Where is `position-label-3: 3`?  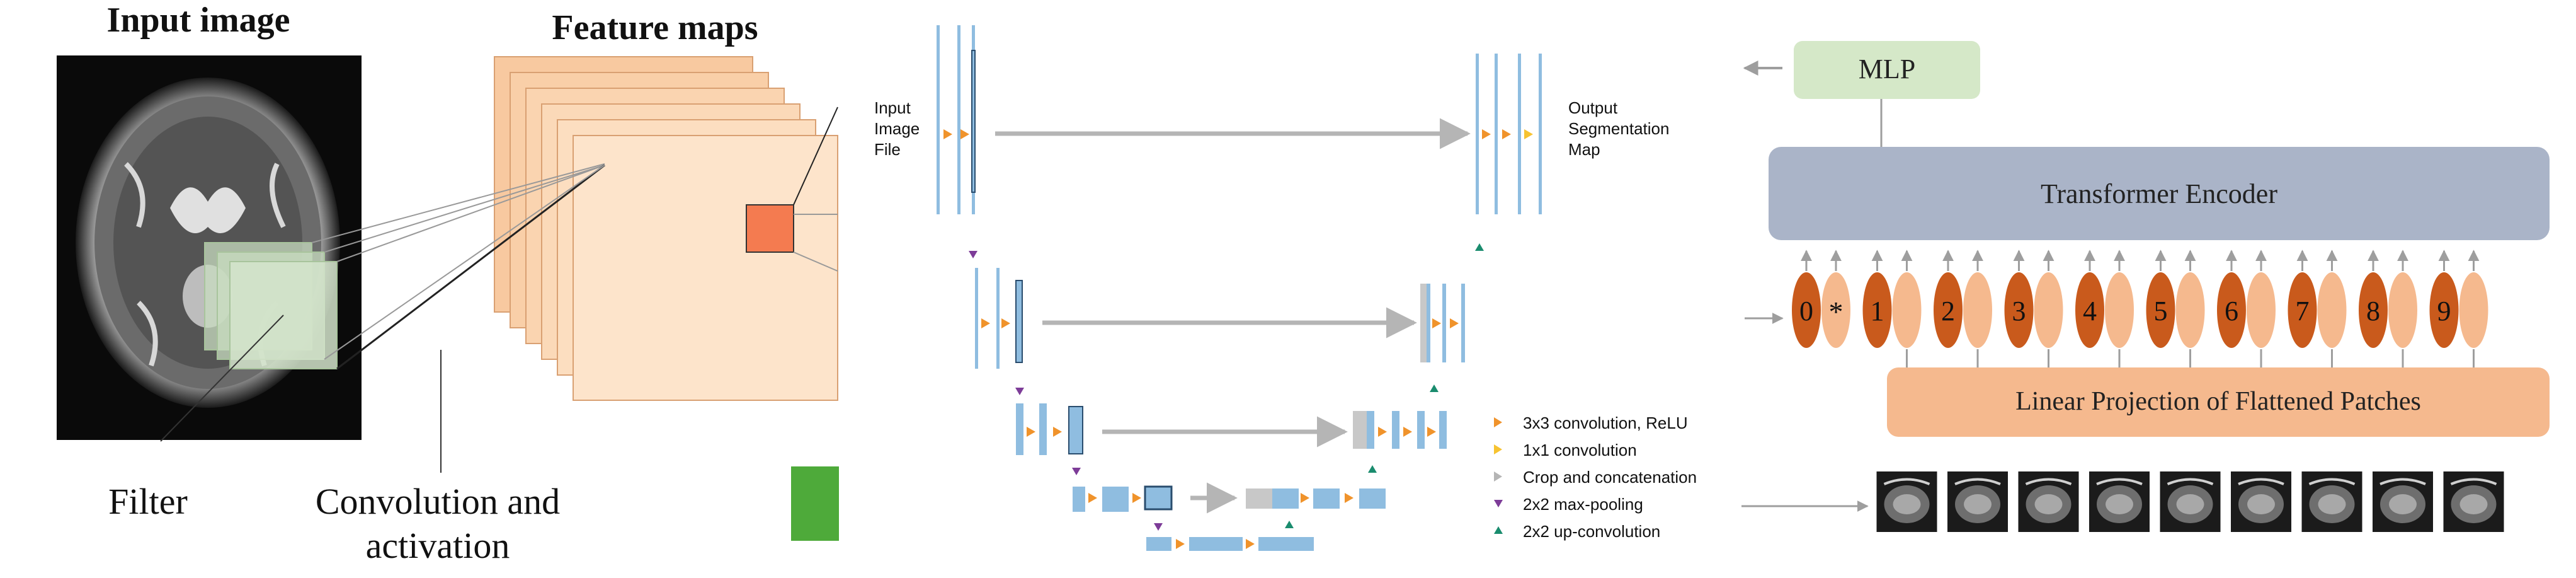 position-label-3: 3 is located at coordinates (2019, 311).